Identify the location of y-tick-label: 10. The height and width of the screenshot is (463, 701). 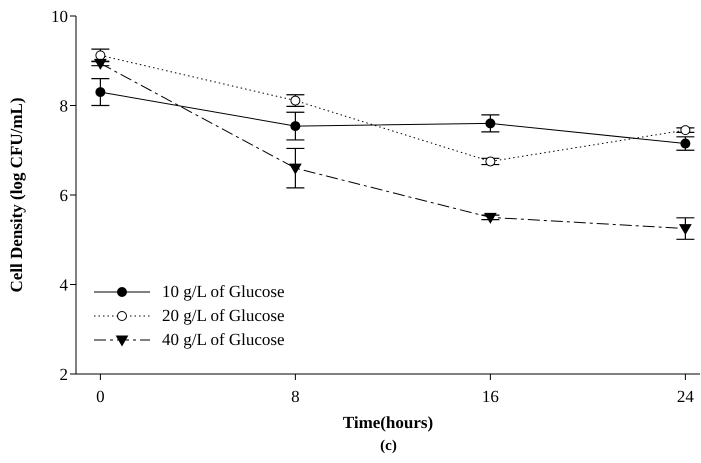
(59, 16).